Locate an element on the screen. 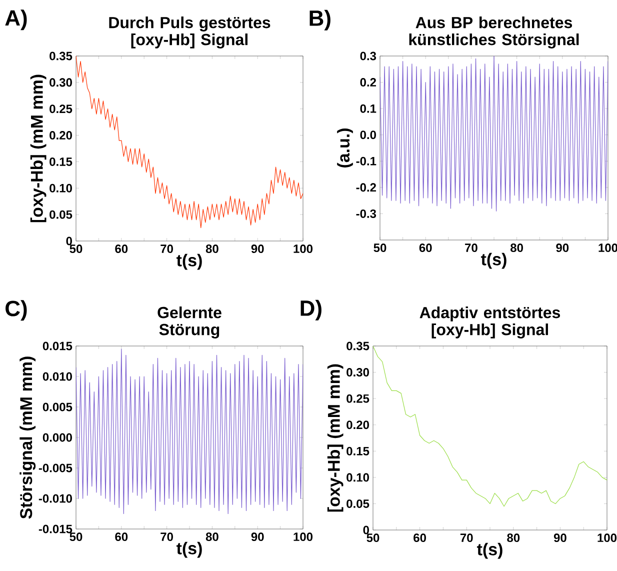 Image resolution: width=617 pixels, height=571 pixels. y-tick-label: -0.3 is located at coordinates (366, 213).